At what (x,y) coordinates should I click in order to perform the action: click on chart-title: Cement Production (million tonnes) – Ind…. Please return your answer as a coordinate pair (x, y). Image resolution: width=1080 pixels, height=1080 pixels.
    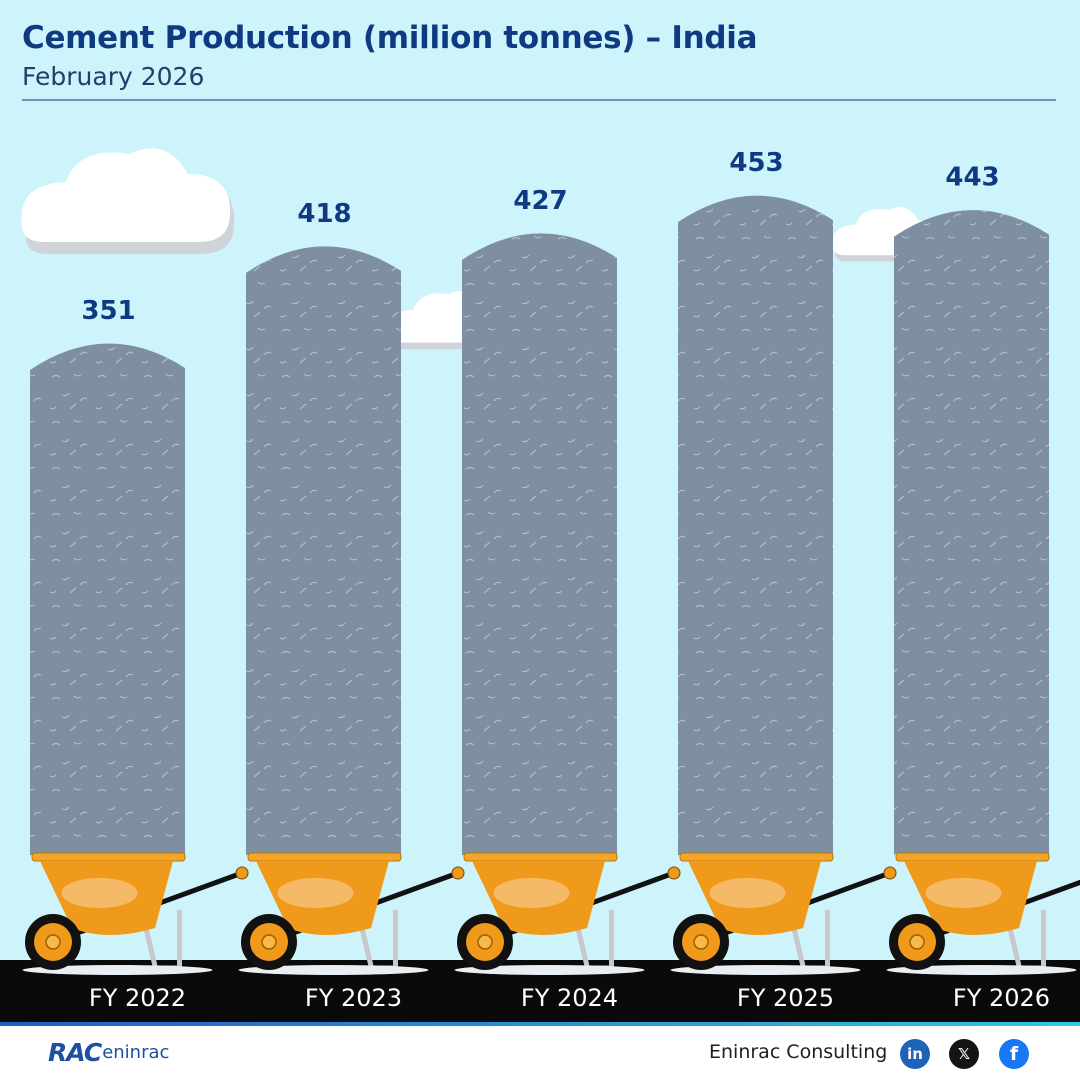
    Looking at the image, I should click on (390, 38).